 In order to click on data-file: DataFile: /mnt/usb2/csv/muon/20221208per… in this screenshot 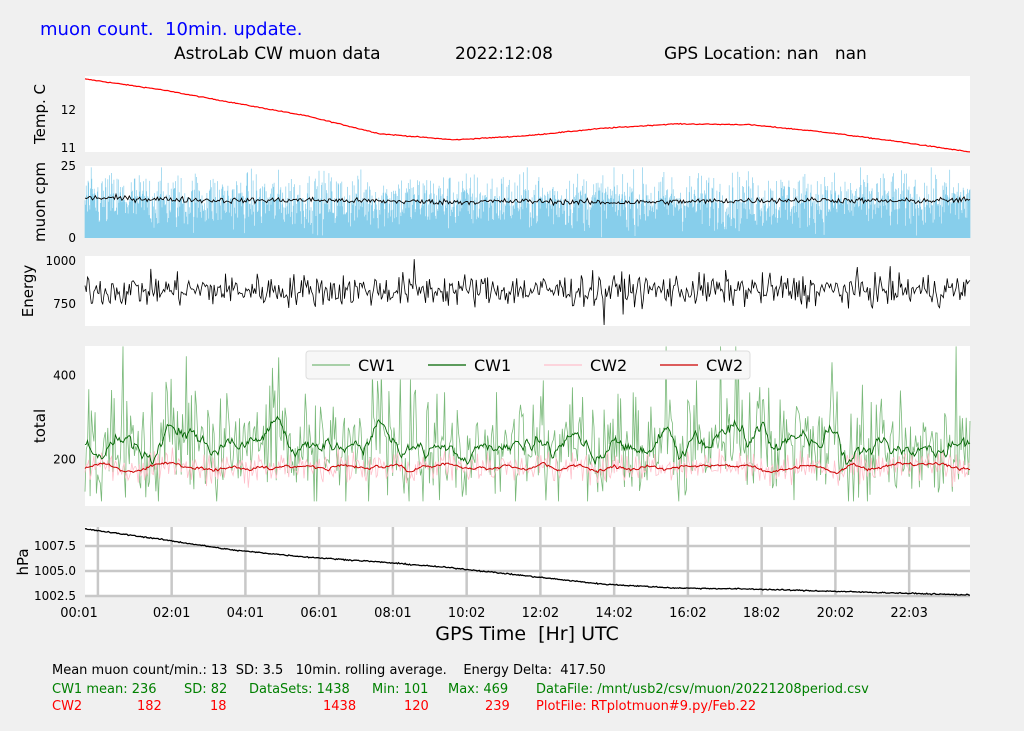, I will do `click(702, 689)`.